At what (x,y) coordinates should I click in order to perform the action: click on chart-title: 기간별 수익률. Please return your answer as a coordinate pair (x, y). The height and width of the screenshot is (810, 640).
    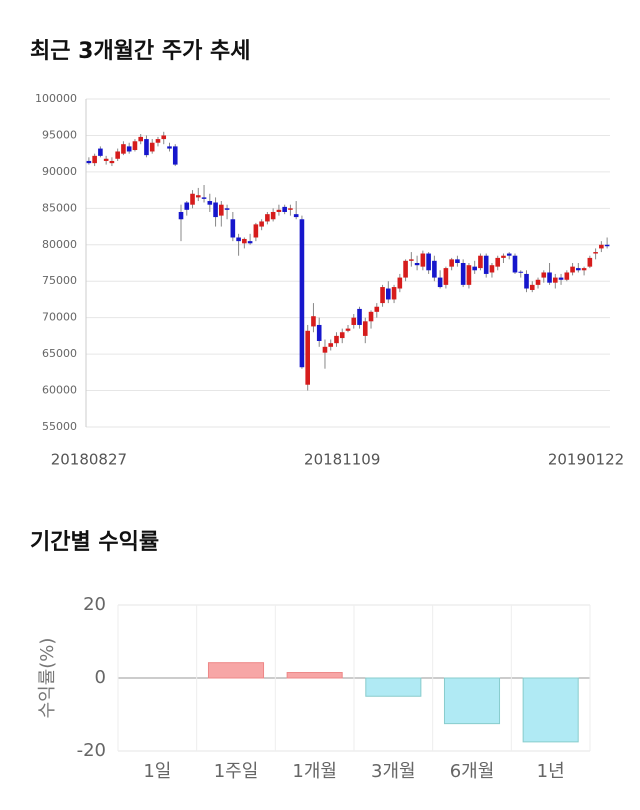
    Looking at the image, I should click on (94, 542).